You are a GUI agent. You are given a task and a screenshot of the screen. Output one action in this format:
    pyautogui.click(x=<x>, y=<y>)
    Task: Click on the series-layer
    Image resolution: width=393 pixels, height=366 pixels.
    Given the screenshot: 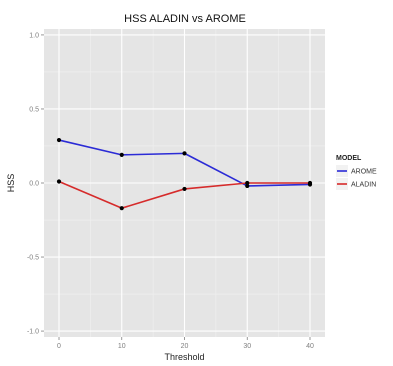 What is the action you would take?
    pyautogui.click(x=184, y=174)
    